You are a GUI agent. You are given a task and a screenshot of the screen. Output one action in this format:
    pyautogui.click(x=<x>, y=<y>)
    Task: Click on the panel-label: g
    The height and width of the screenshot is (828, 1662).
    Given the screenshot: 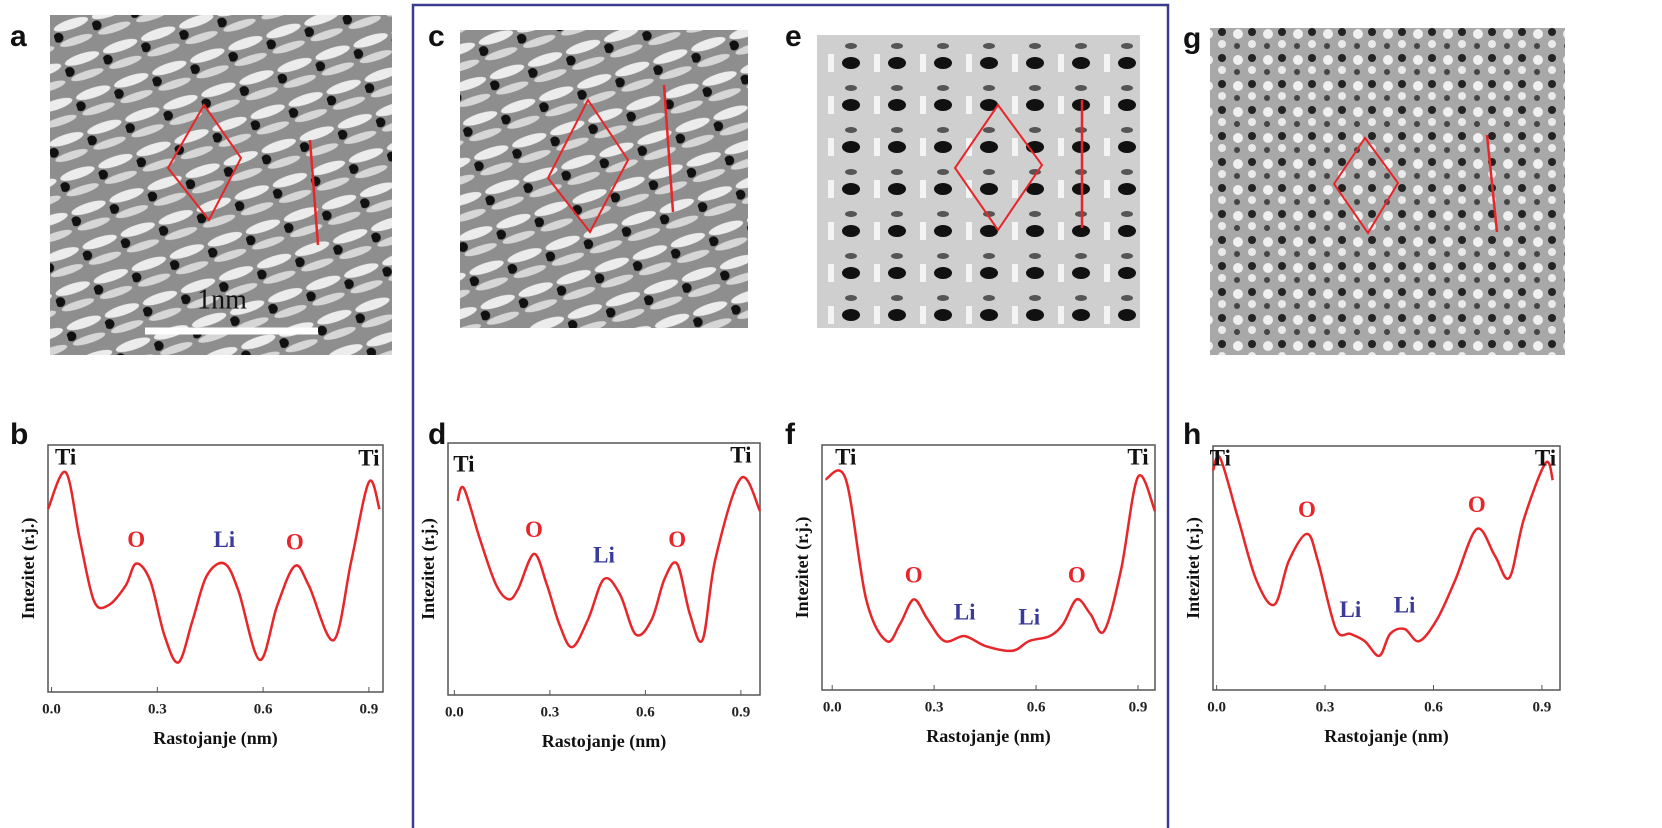 What is the action you would take?
    pyautogui.click(x=1192, y=38)
    